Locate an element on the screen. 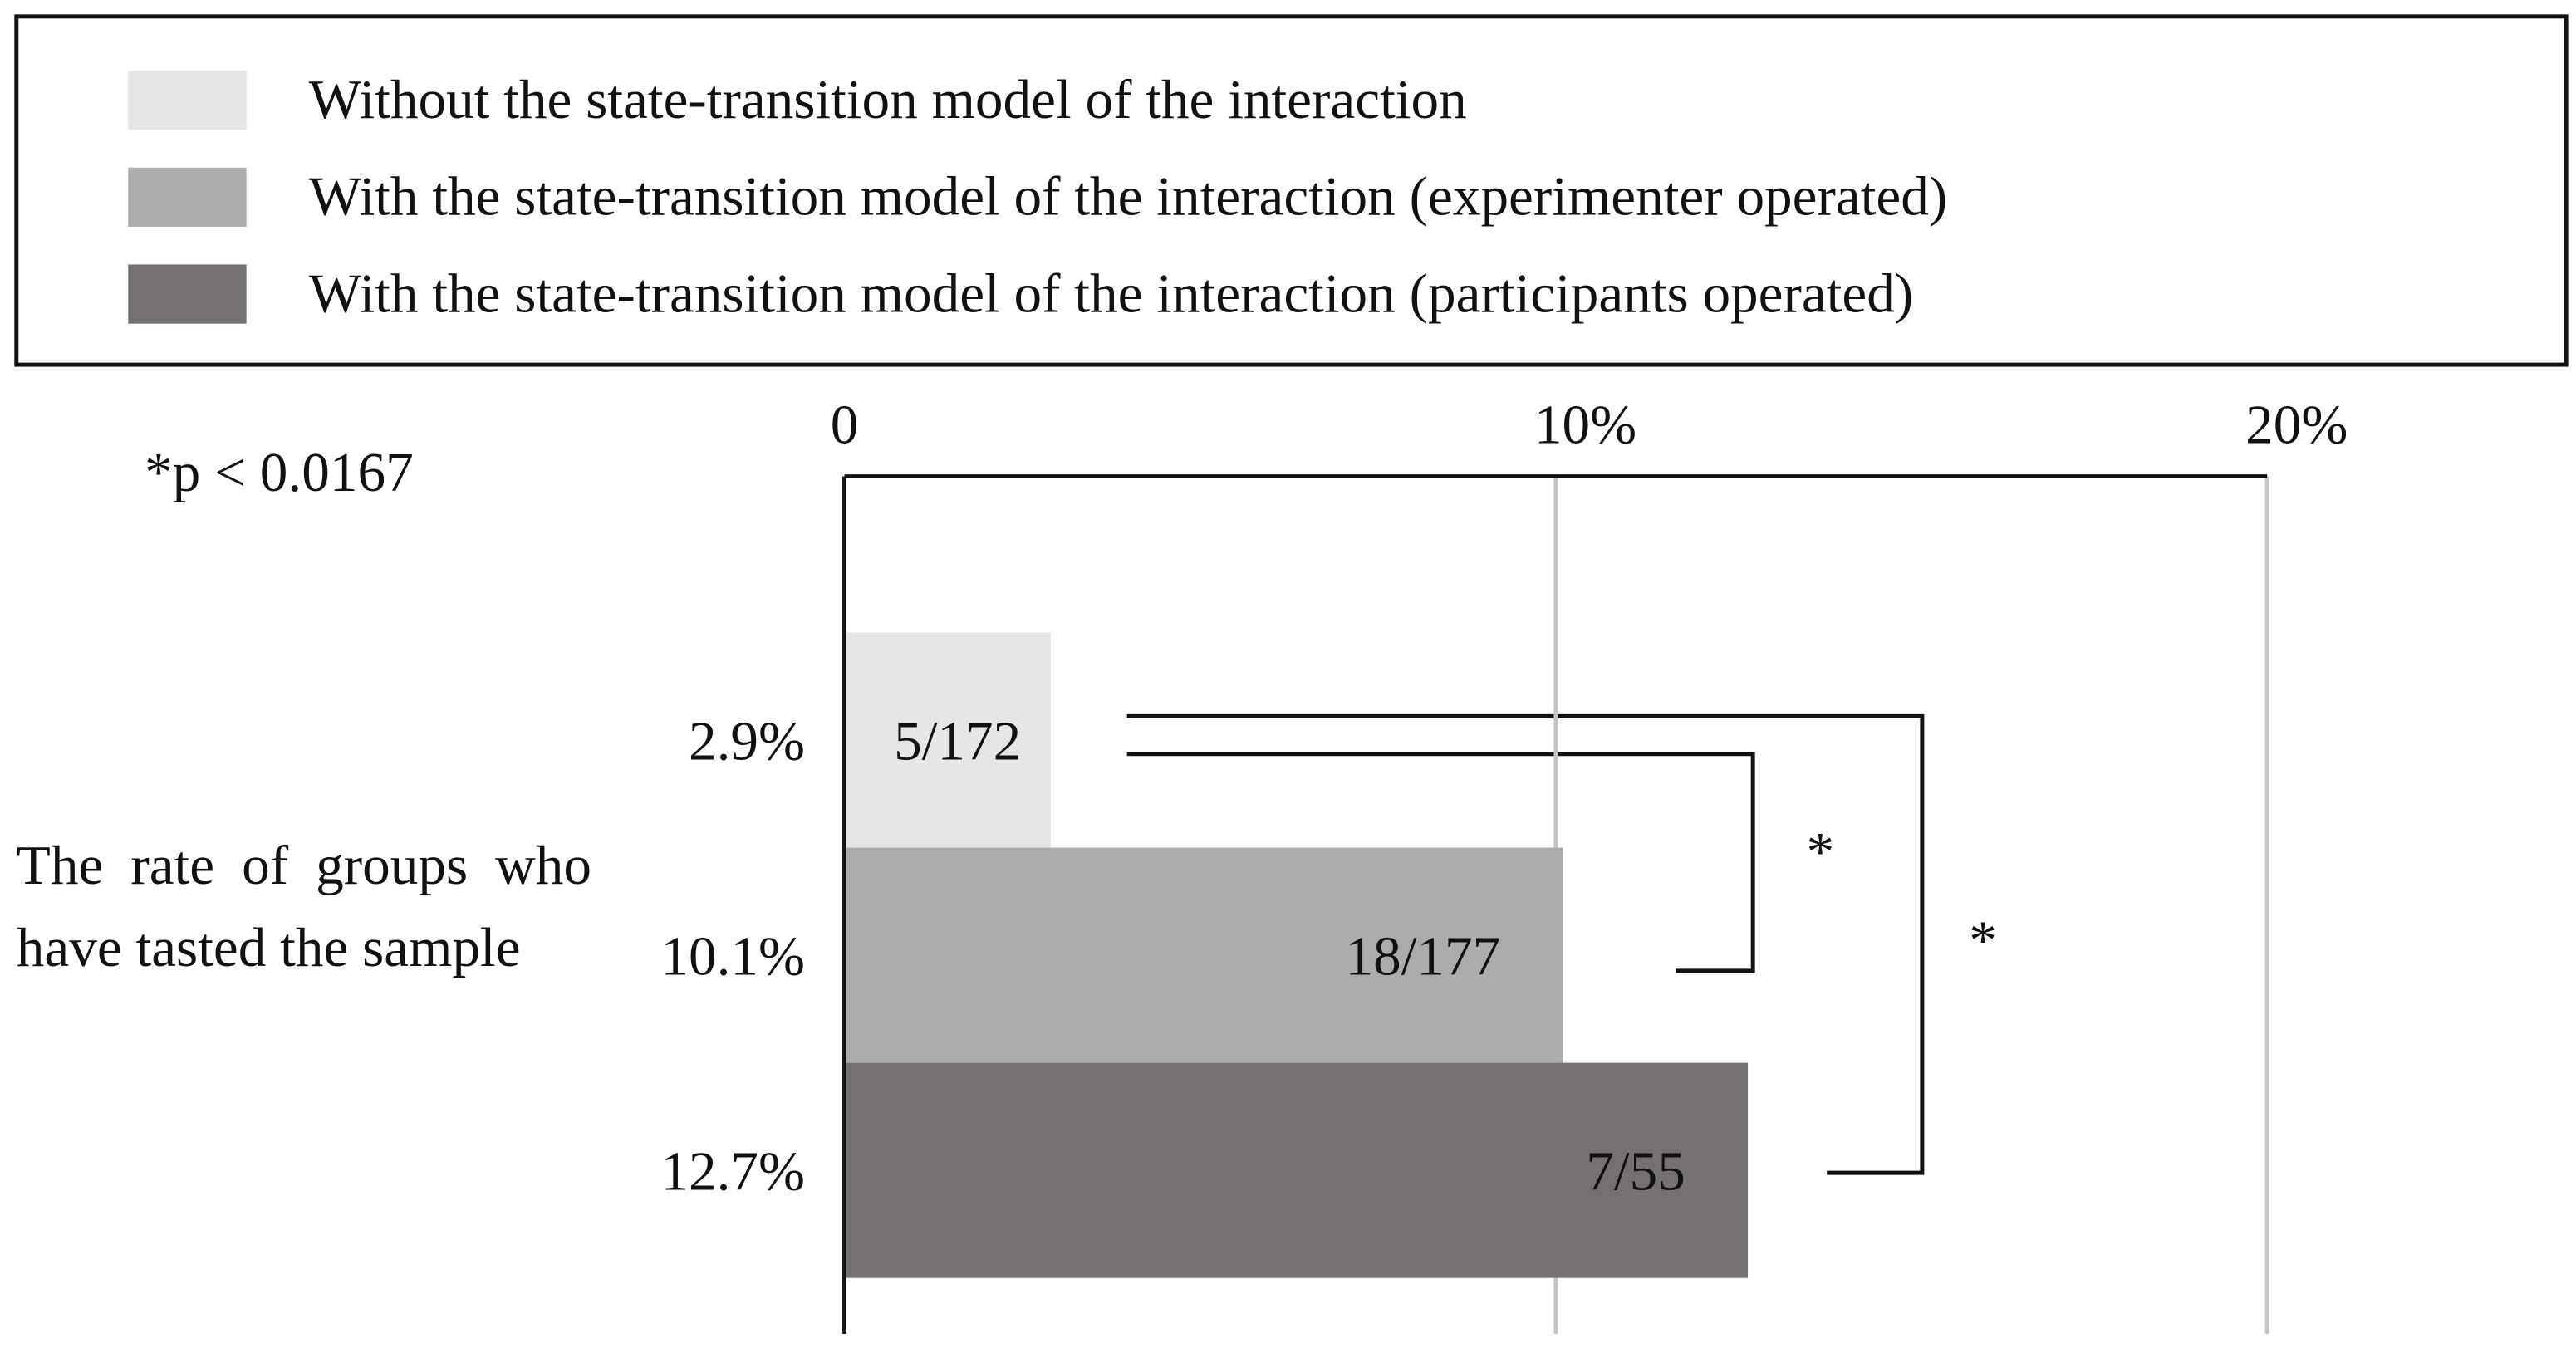 This screenshot has width=2576, height=1348. x-tick-label: 0 is located at coordinates (845, 425).